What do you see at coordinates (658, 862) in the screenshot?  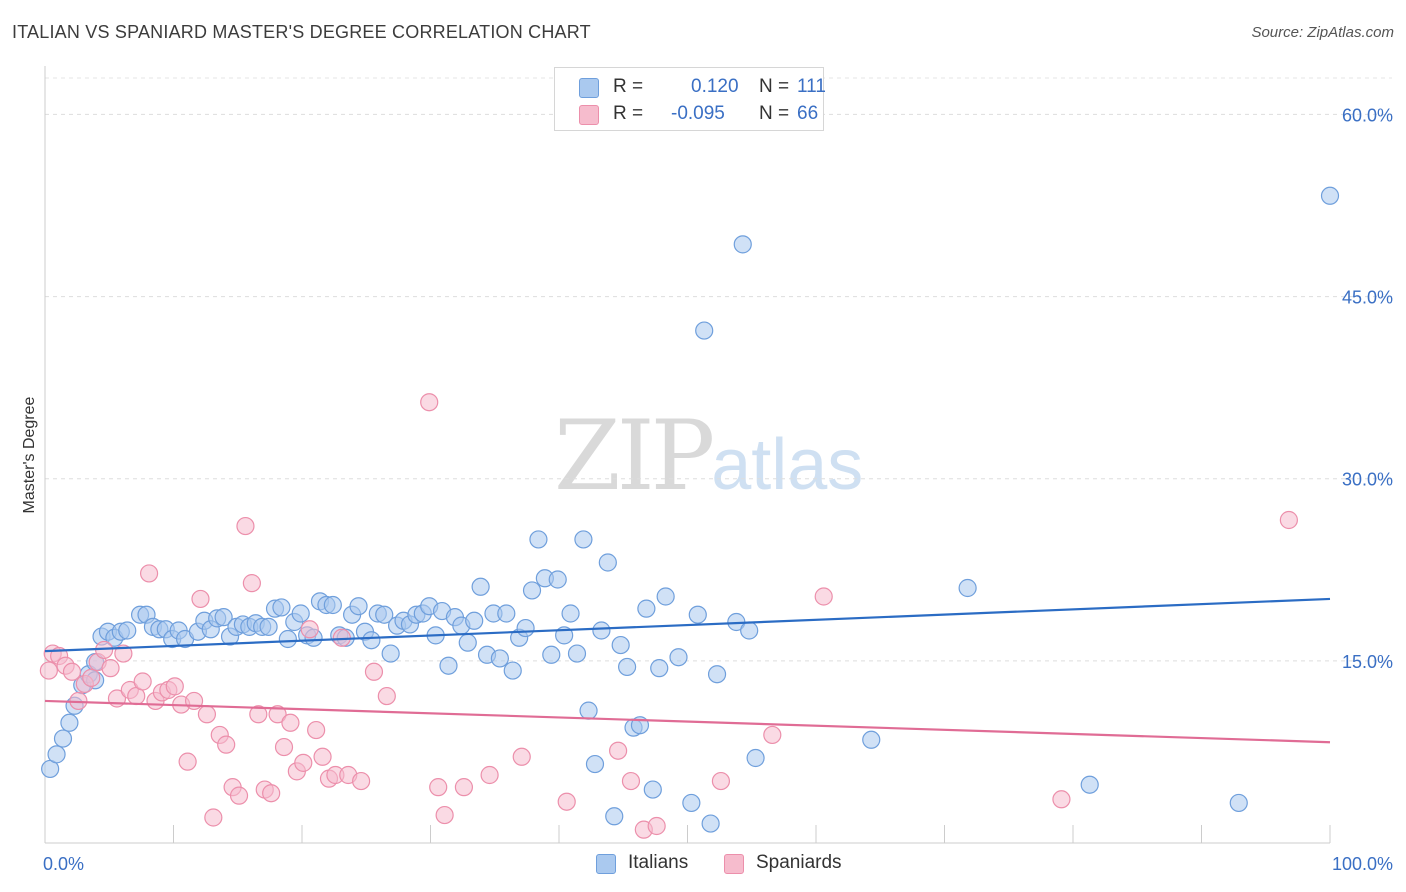 I see `bottom-legend-label-italians: Italians` at bounding box center [658, 862].